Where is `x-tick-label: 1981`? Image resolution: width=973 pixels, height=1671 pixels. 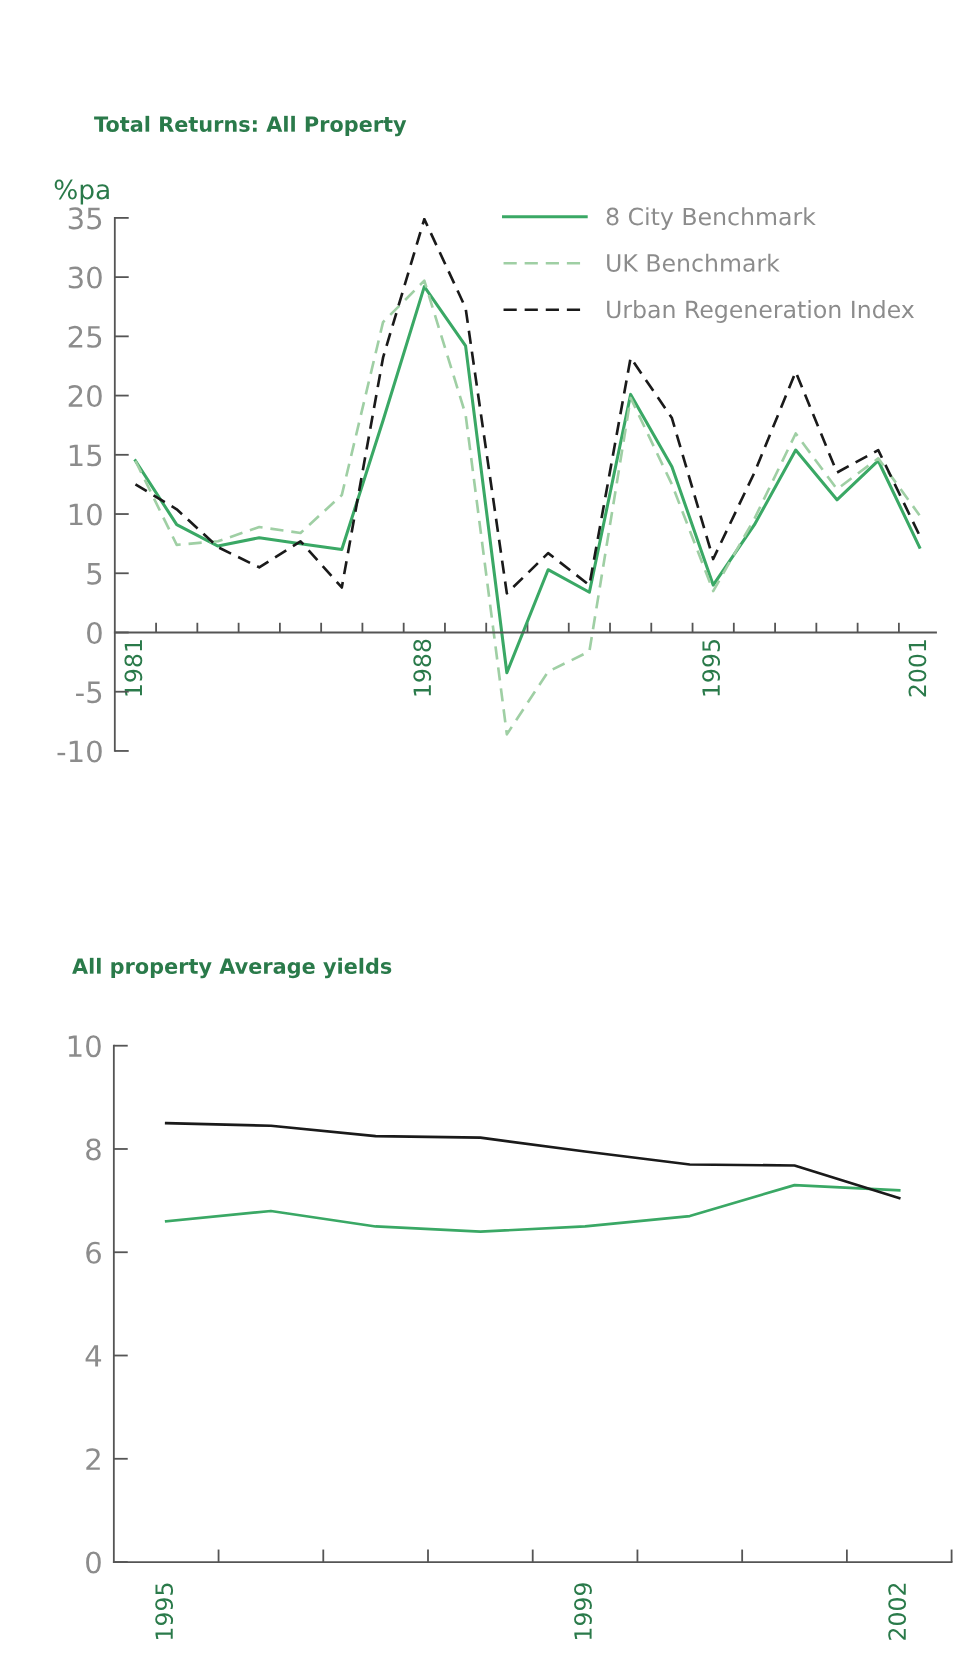
x-tick-label: 1981 is located at coordinates (133, 668).